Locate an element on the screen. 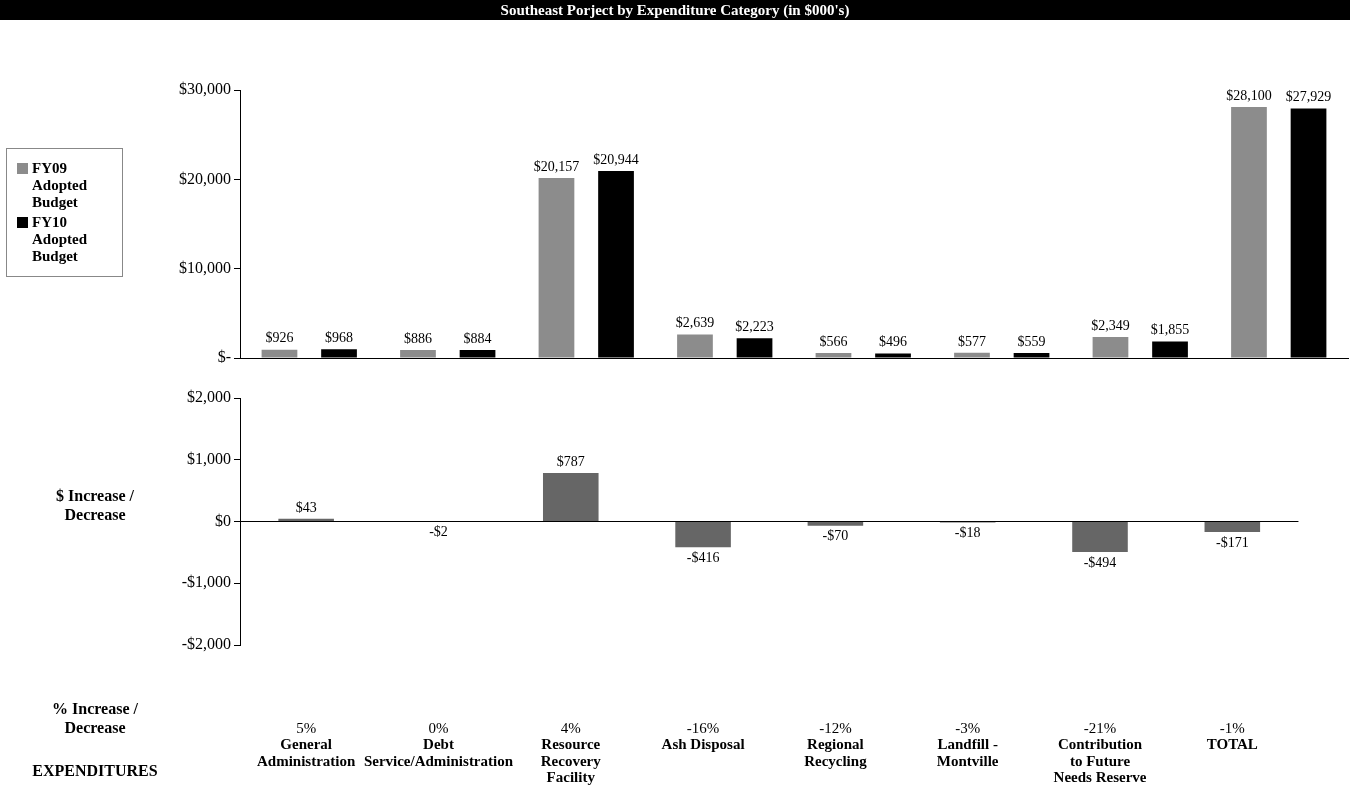 Image resolution: width=1350 pixels, height=805 pixels. data-label: $20,944 is located at coordinates (616, 159).